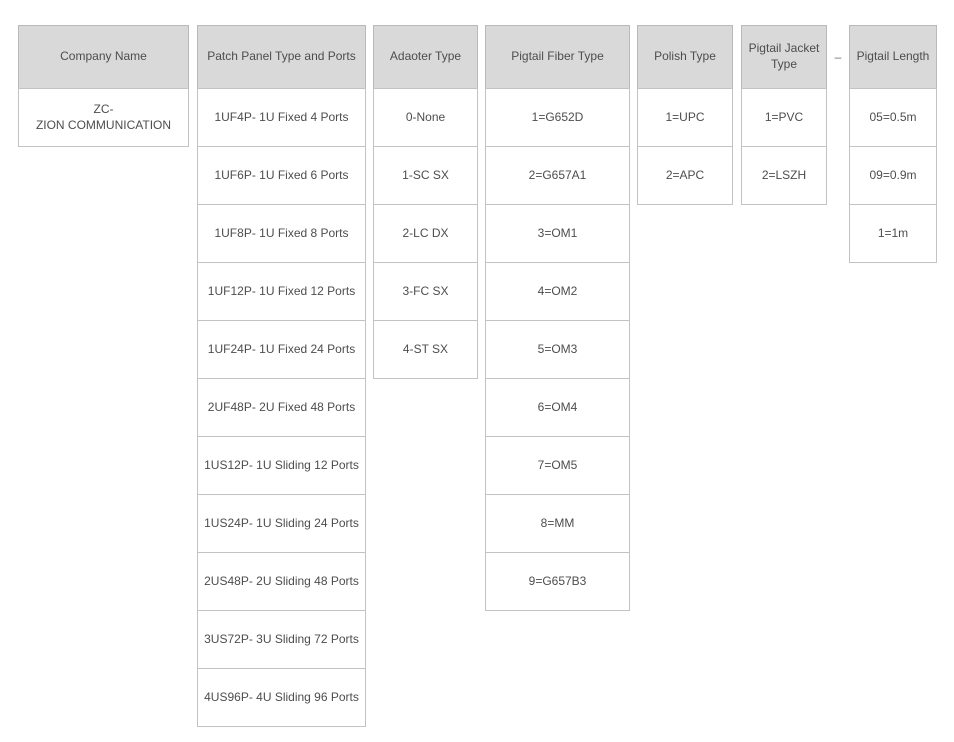 The width and height of the screenshot is (954, 742). I want to click on pigtail-jacket-type-header: Pigtail Jacket Type, so click(784, 57).